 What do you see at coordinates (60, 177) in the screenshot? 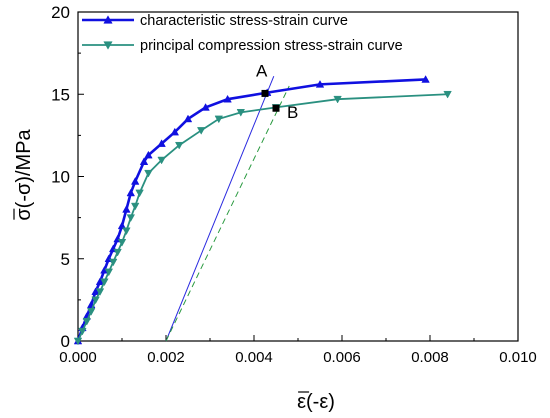
I see `y-tick-label: 10` at bounding box center [60, 177].